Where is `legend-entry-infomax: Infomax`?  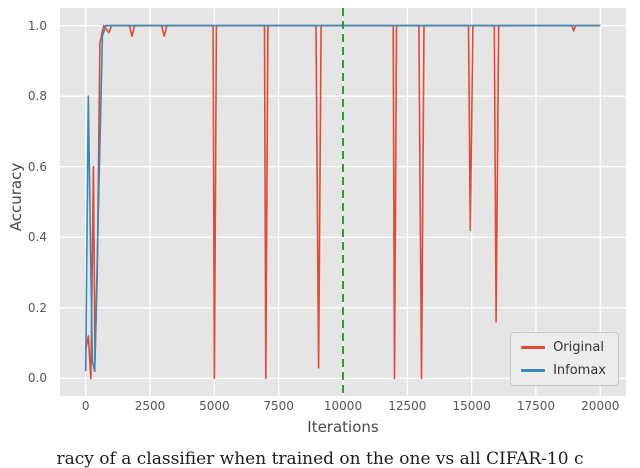 legend-entry-infomax: Infomax is located at coordinates (563, 370).